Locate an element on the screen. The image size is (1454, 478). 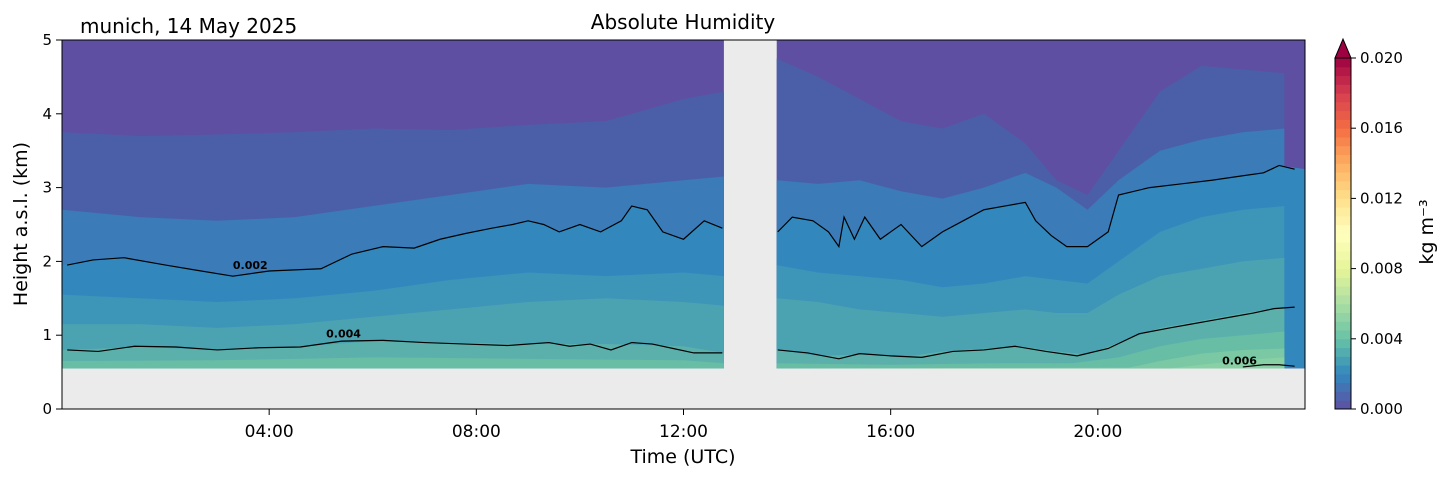
x-tick-label: 08:00 is located at coordinates (476, 432).